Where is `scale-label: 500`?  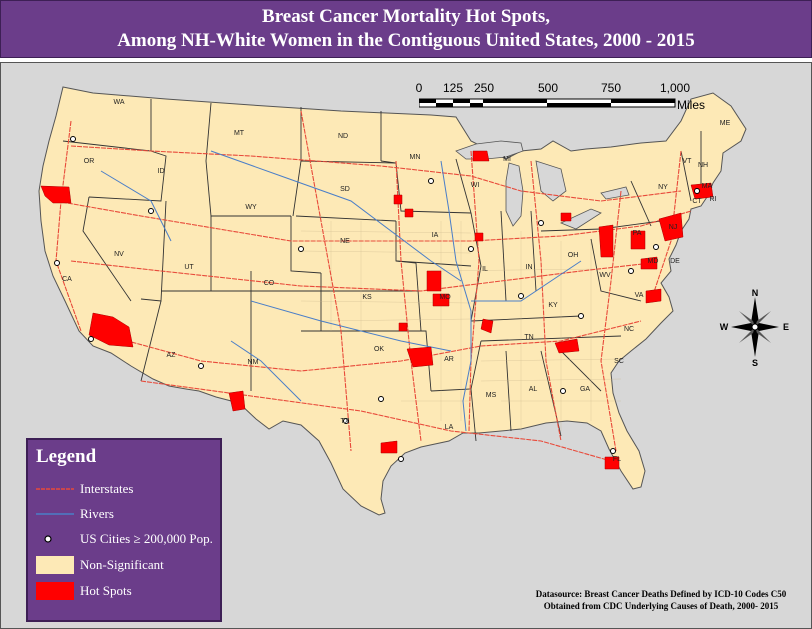
scale-label: 500 is located at coordinates (548, 88).